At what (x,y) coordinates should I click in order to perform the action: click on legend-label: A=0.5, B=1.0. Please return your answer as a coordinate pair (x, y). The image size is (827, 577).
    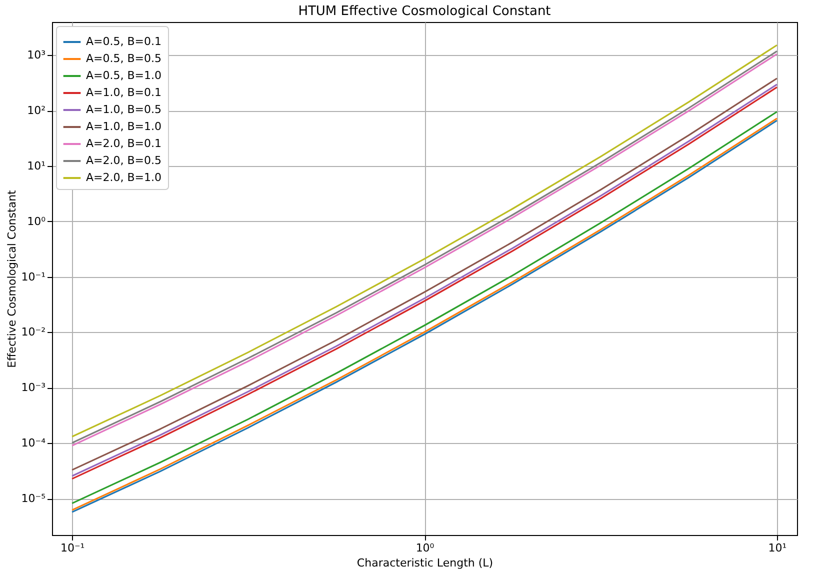
    Looking at the image, I should click on (124, 75).